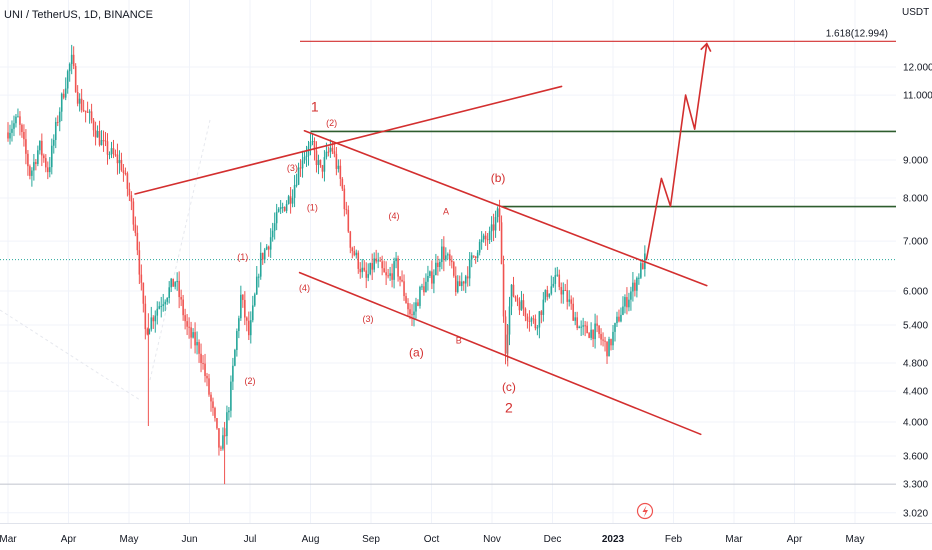 The height and width of the screenshot is (550, 932). What do you see at coordinates (855, 539) in the screenshot?
I see `time-tick-label: May` at bounding box center [855, 539].